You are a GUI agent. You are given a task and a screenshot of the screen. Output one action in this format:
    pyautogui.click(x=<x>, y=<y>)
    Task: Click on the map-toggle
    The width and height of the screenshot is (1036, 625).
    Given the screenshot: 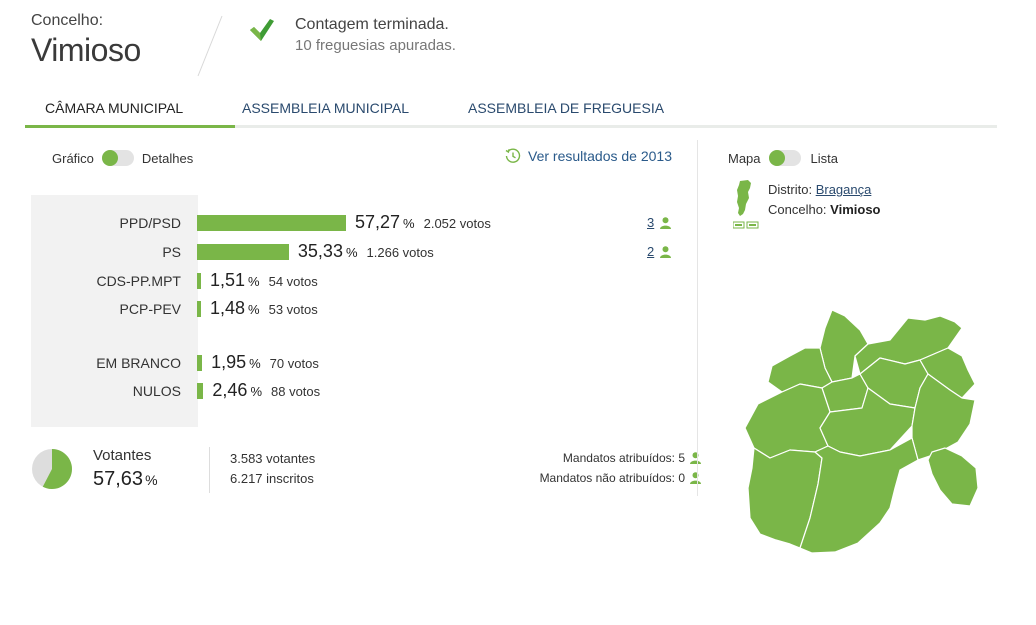 What is the action you would take?
    pyautogui.click(x=784, y=158)
    